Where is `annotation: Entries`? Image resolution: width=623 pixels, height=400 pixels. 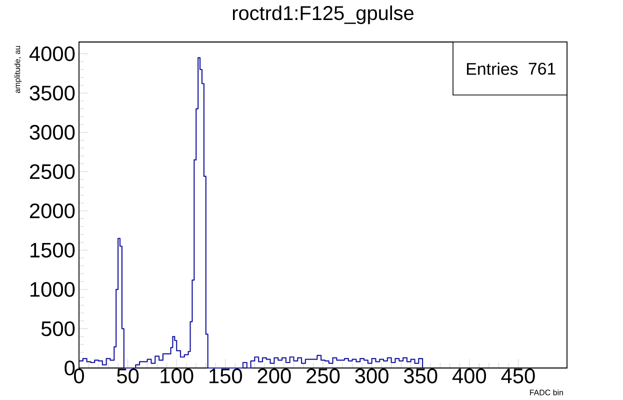 annotation: Entries is located at coordinates (492, 68).